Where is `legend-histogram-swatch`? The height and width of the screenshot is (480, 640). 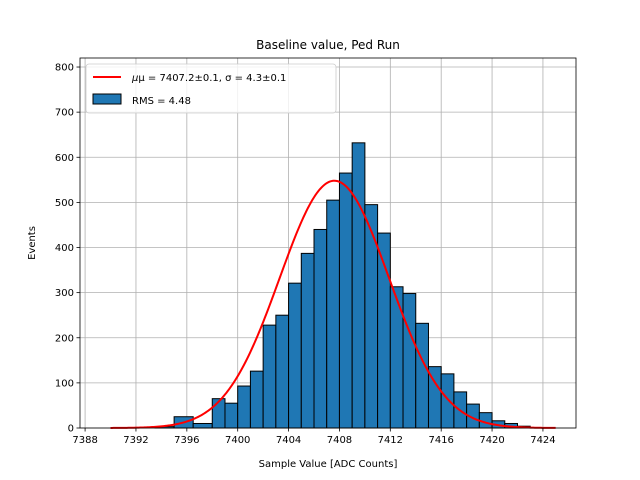
legend-histogram-swatch is located at coordinates (107, 99).